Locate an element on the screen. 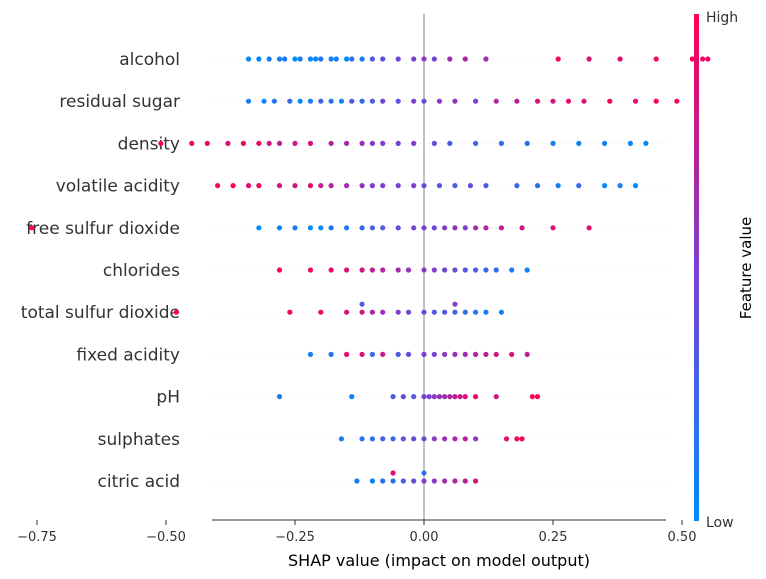 The width and height of the screenshot is (766, 579). x-tick-label: −0.25 is located at coordinates (295, 537).